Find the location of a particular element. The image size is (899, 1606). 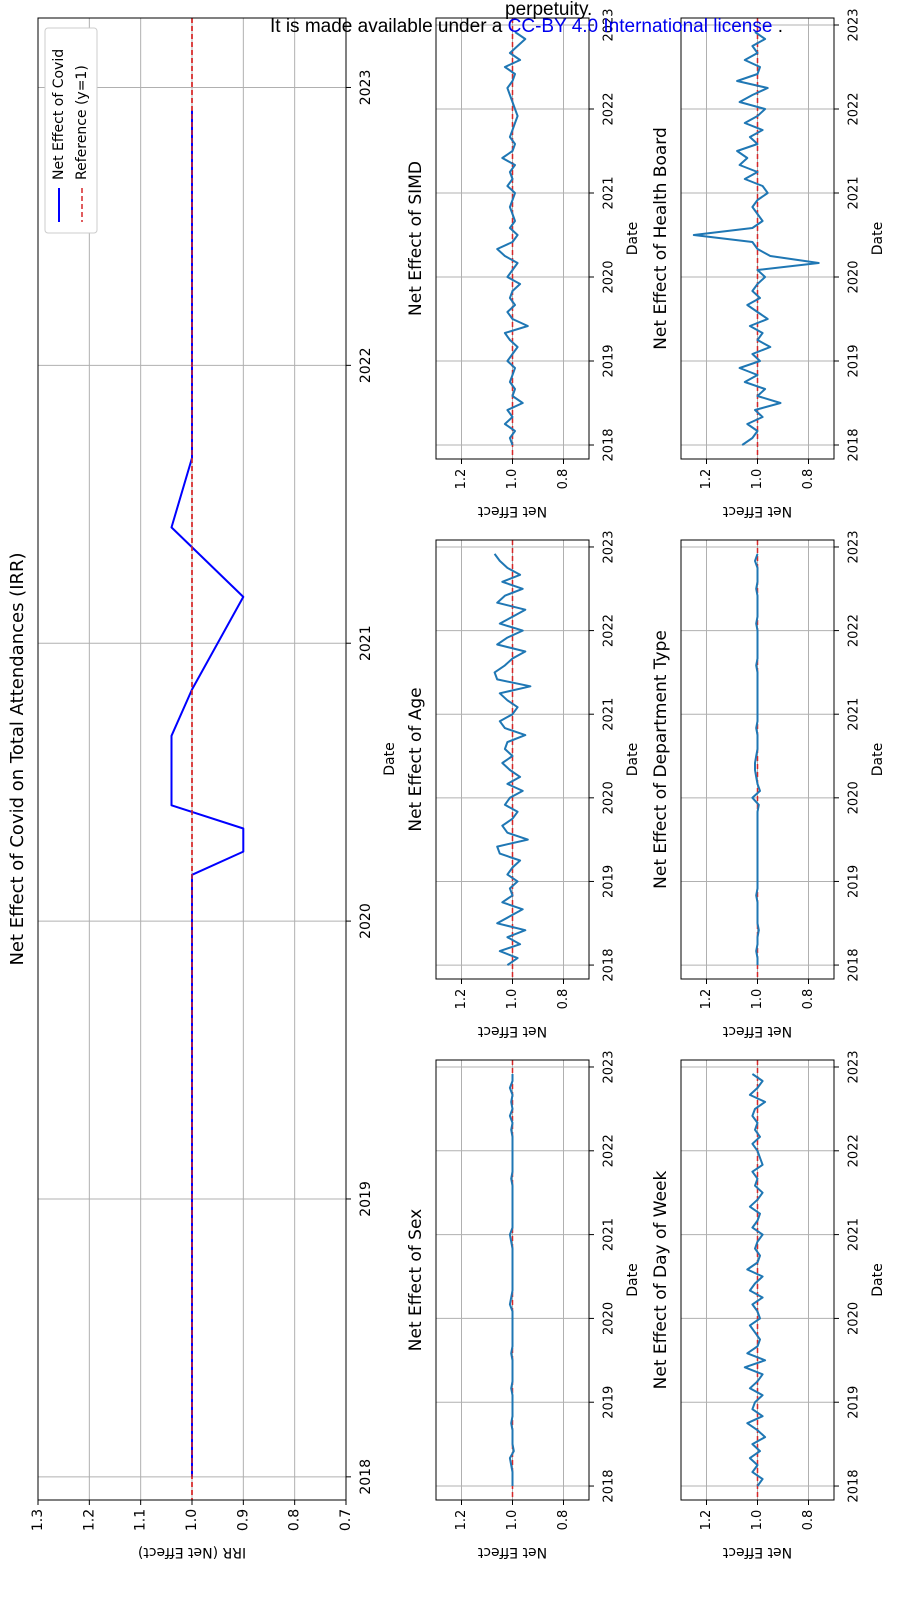

chart-title: Net Effect of Department Type is located at coordinates (661, 759).